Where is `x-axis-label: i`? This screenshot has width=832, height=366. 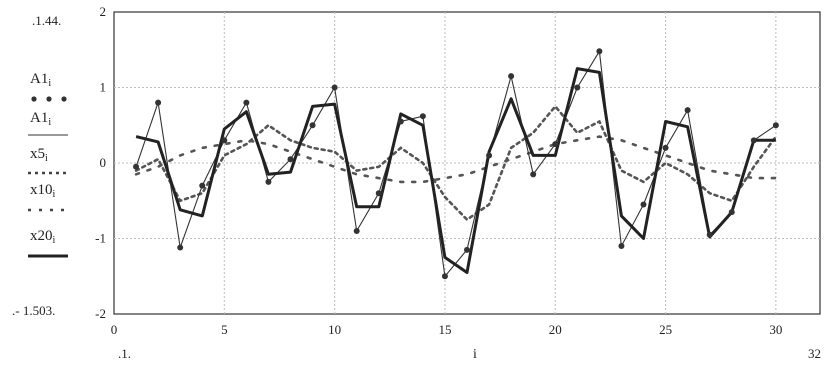
x-axis-label: i is located at coordinates (475, 354).